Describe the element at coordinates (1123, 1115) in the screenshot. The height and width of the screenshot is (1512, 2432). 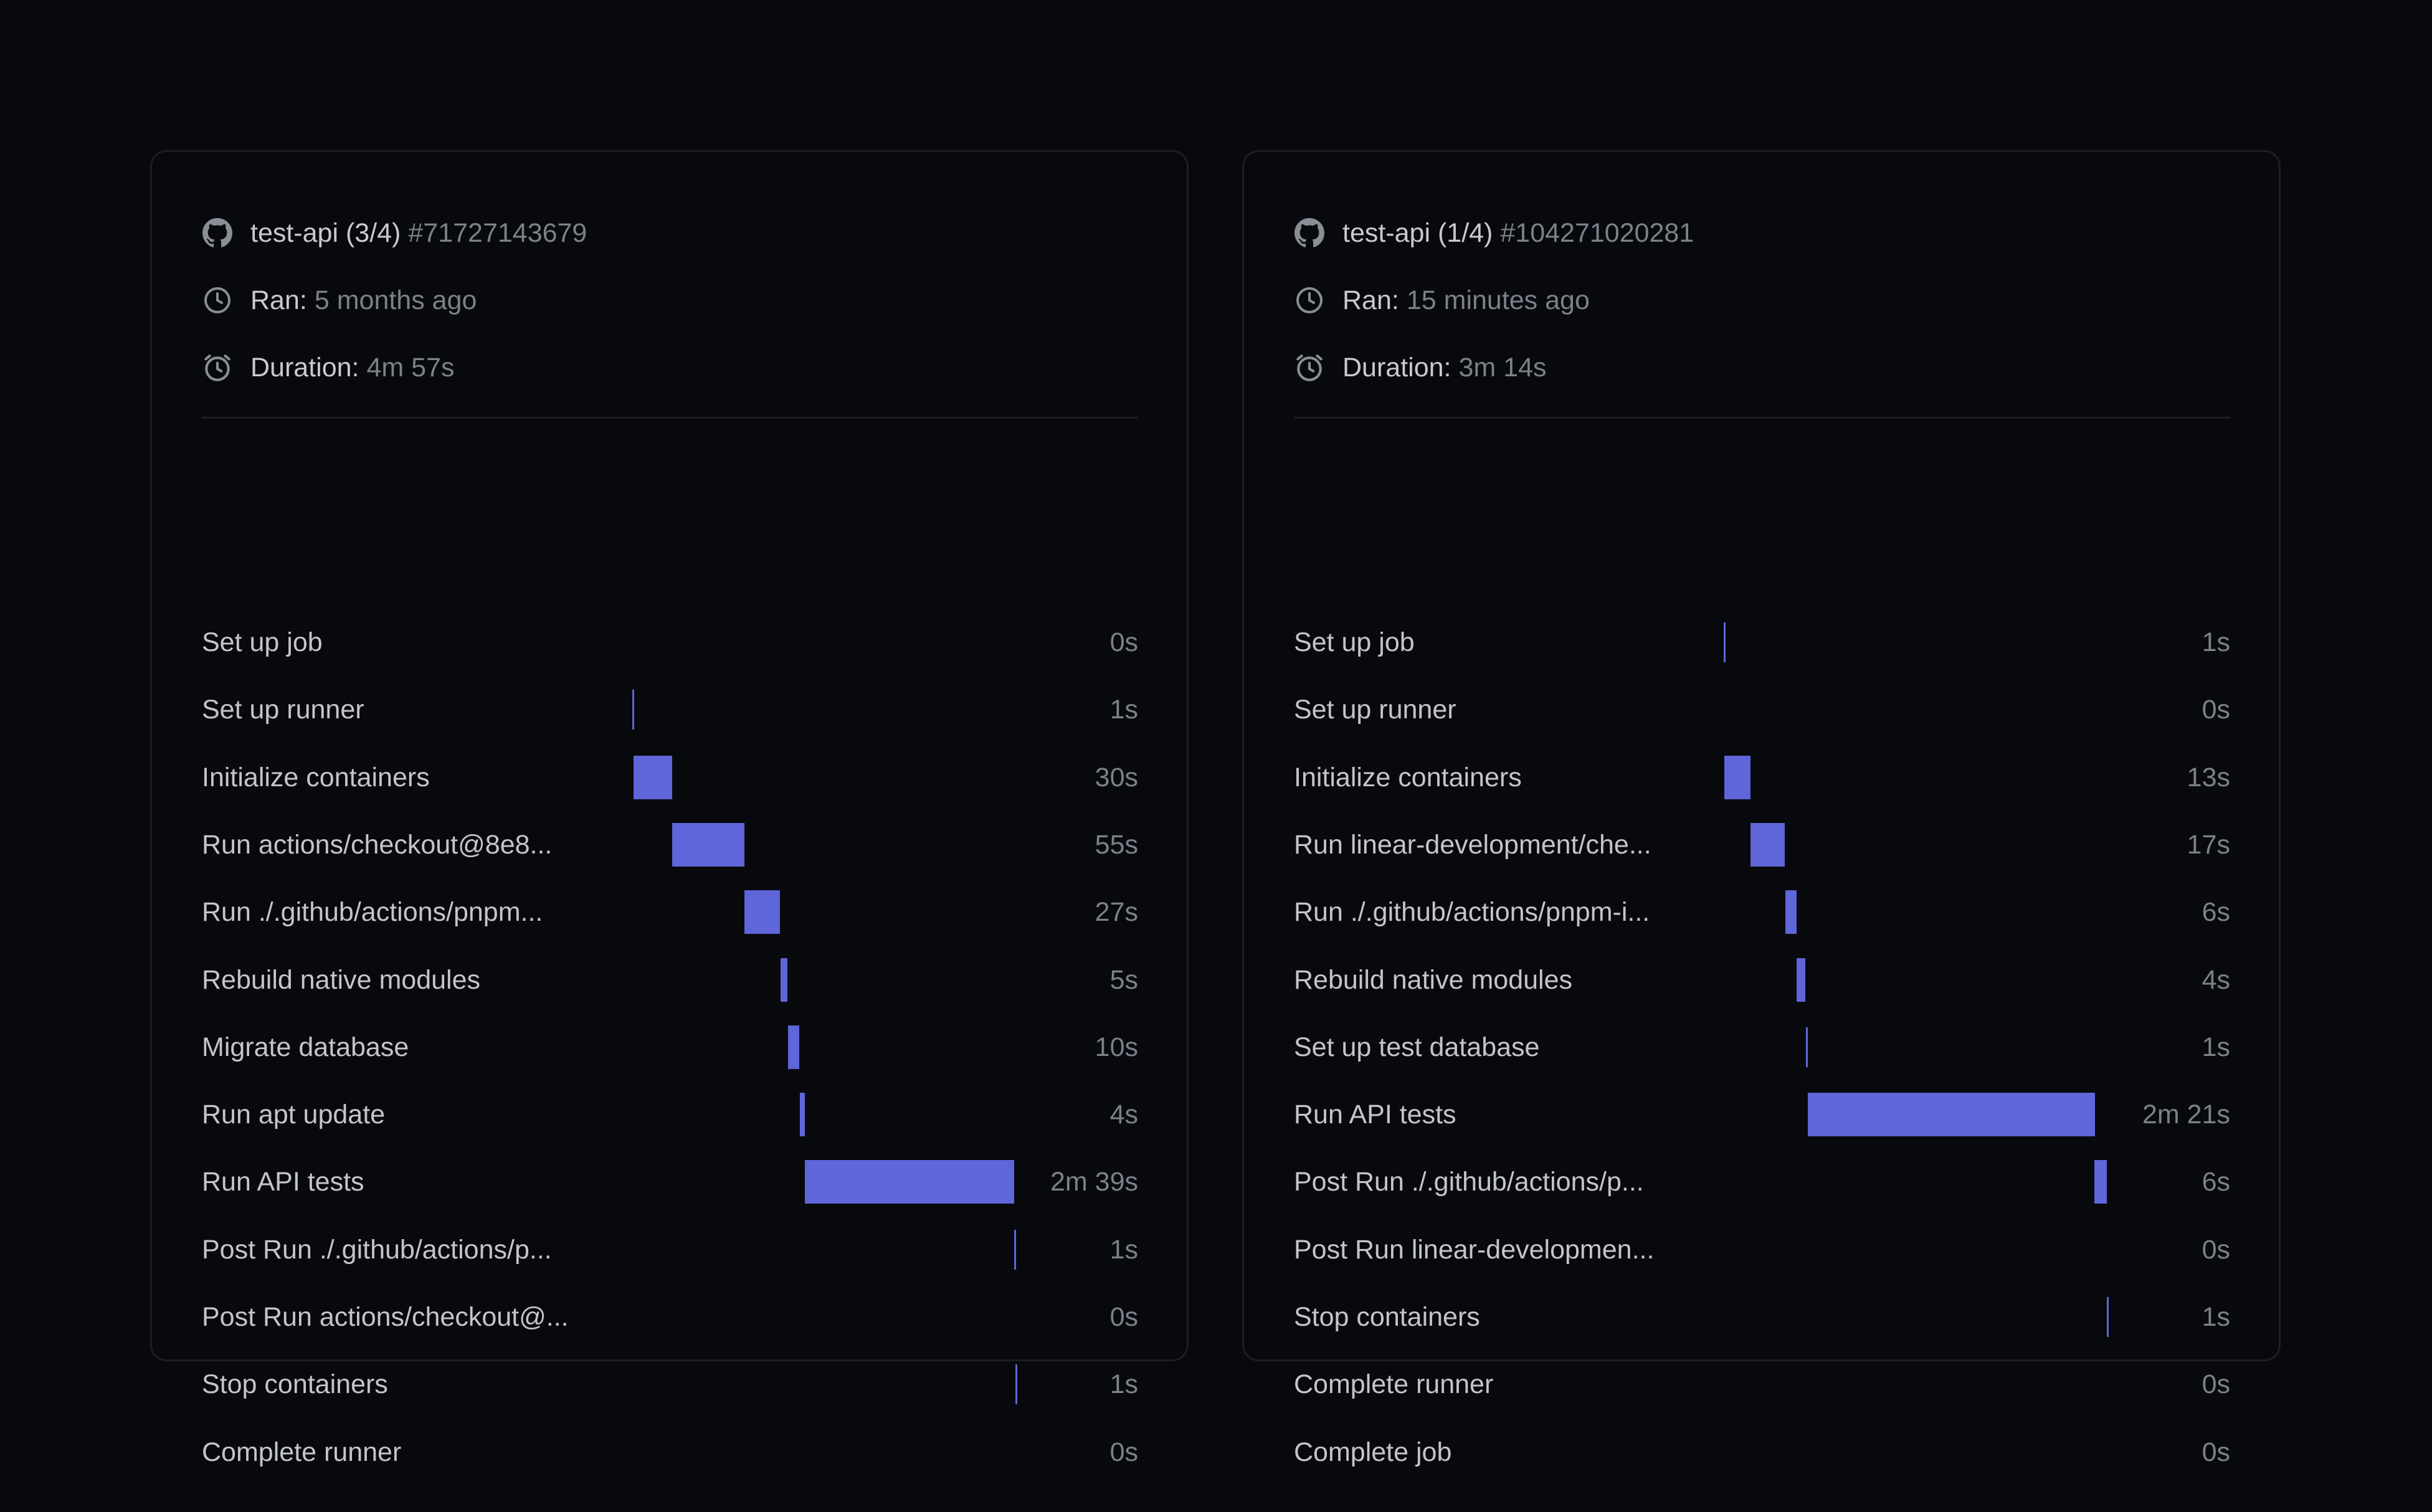
I see `step-duration: 4s` at that location.